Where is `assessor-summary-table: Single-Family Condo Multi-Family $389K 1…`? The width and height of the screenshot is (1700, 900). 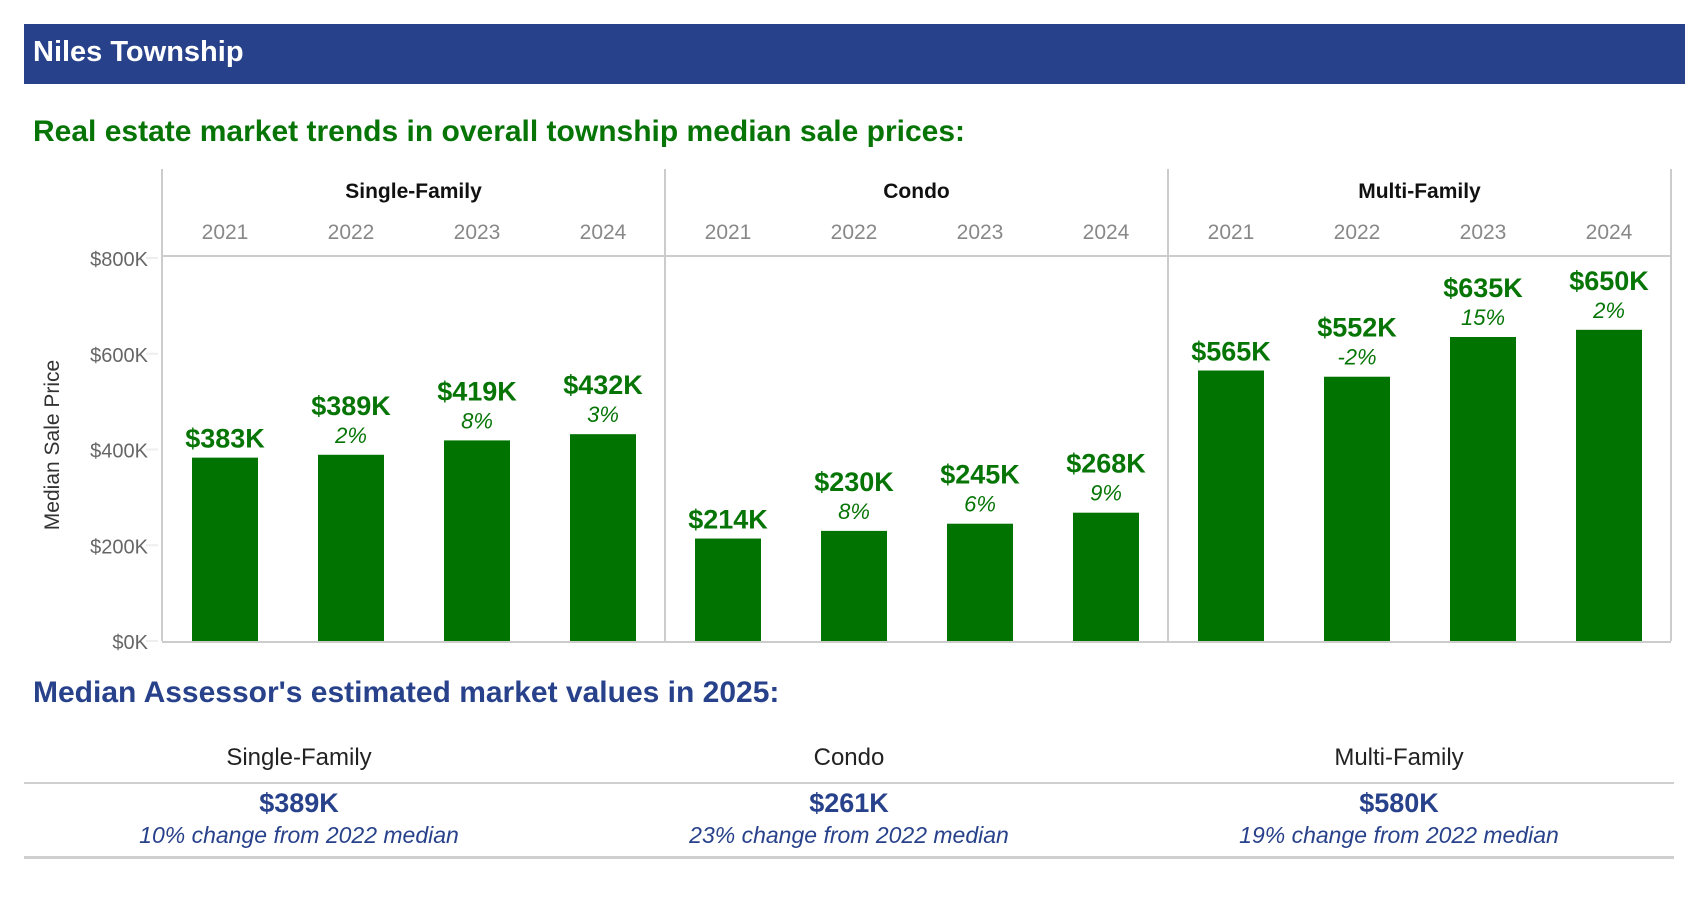
assessor-summary-table: Single-Family Condo Multi-Family $389K 1… is located at coordinates (849, 797).